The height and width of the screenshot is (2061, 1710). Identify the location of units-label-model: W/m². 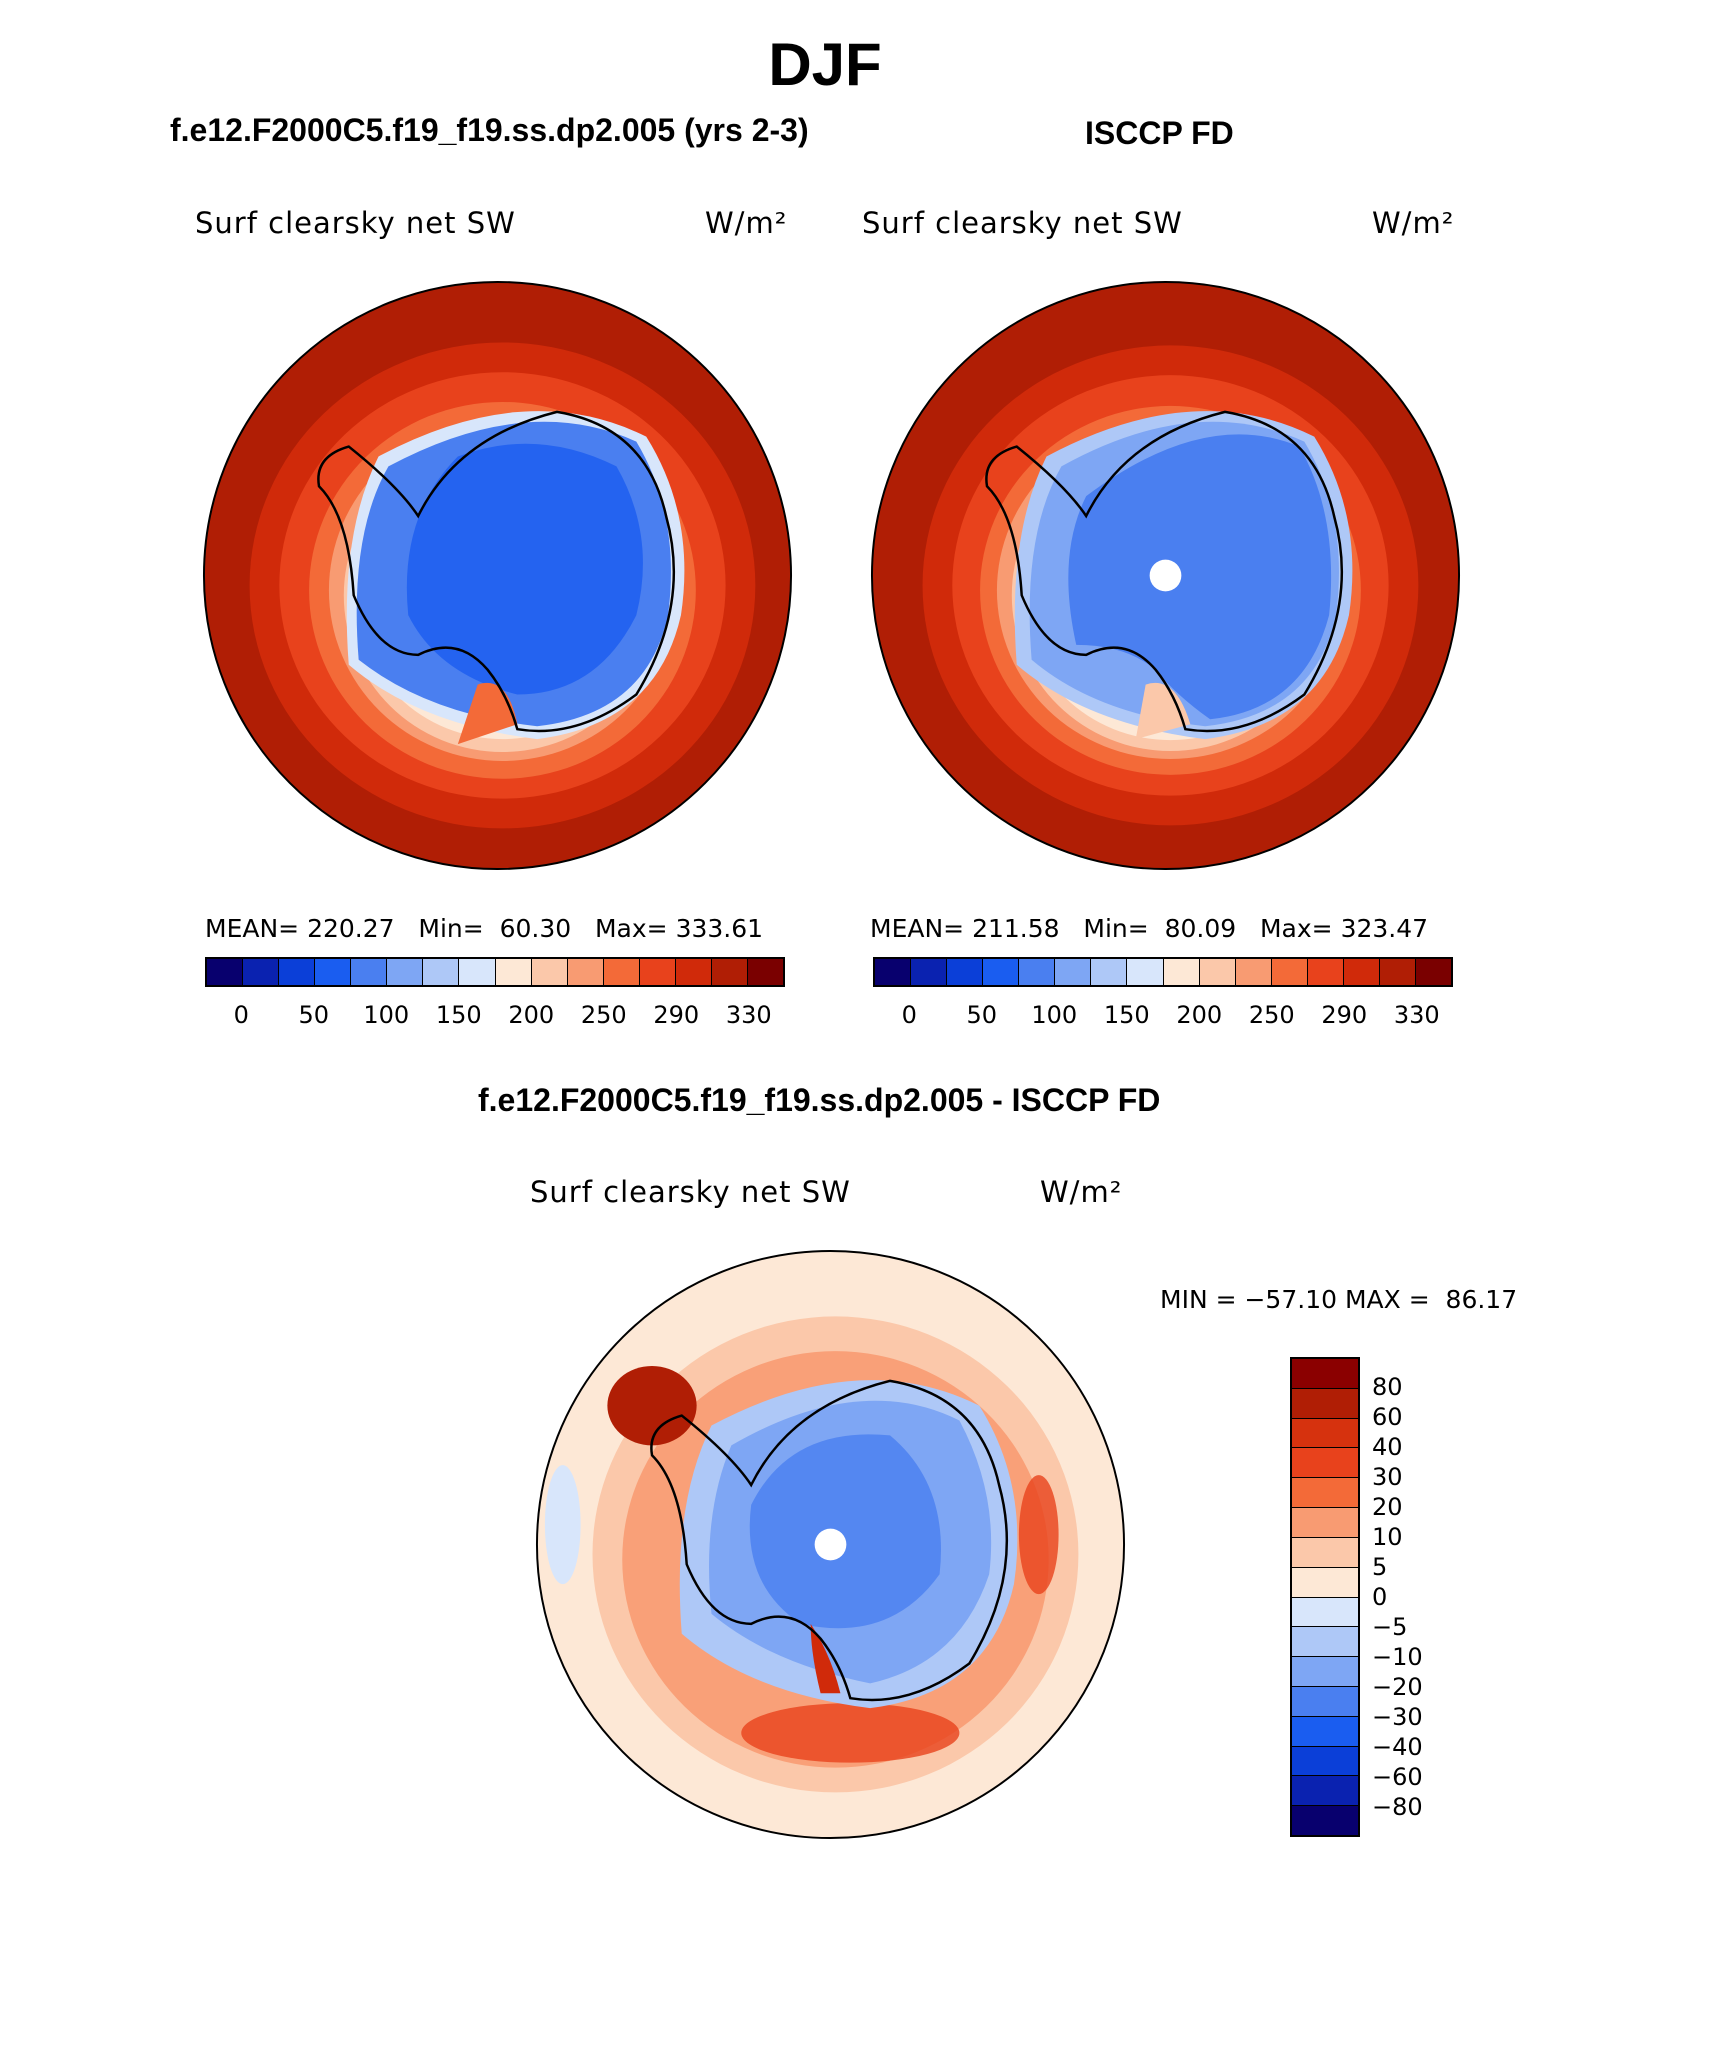
(746, 223).